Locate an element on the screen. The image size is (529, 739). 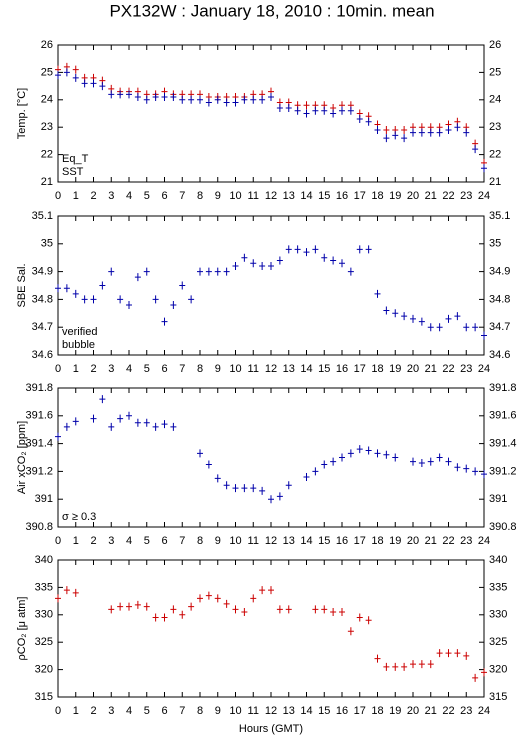
y-tick-label: 391 is located at coordinates (44, 499).